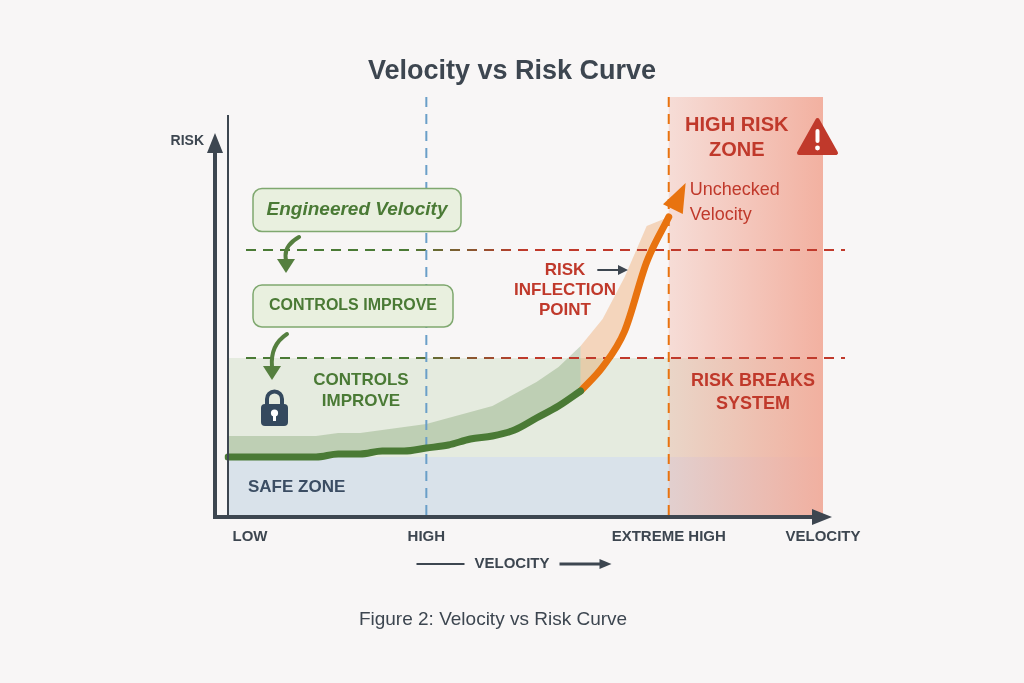 This screenshot has width=1024, height=683. Describe the element at coordinates (297, 486) in the screenshot. I see `band-label: SAFE ZONE` at that location.